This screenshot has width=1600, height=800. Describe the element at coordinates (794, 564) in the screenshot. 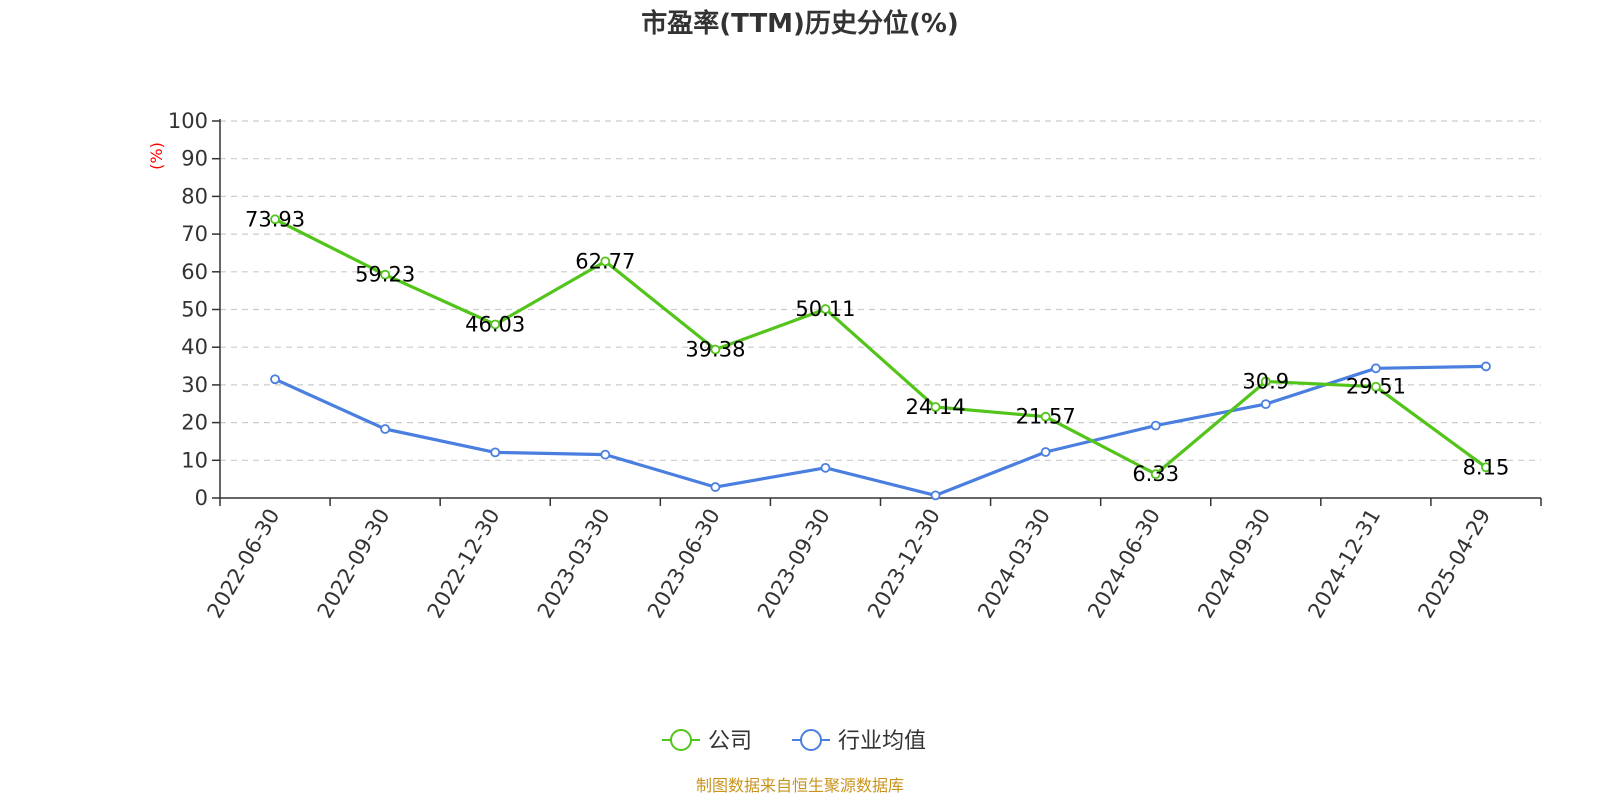

I see `x-tick-label-2023-09-30: 2023-09-30` at that location.